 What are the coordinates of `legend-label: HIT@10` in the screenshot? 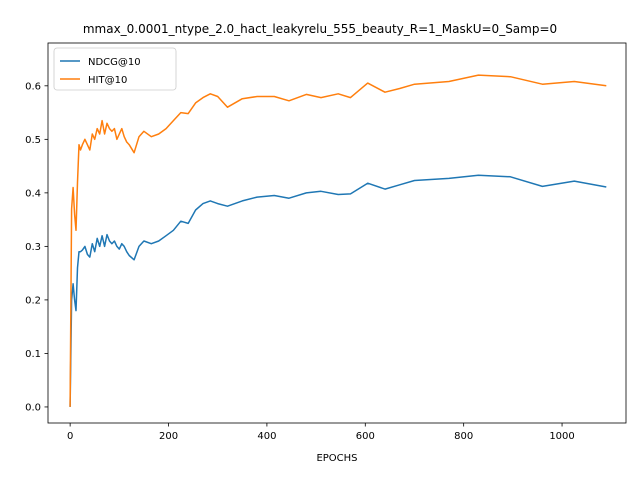 It's located at (107, 80).